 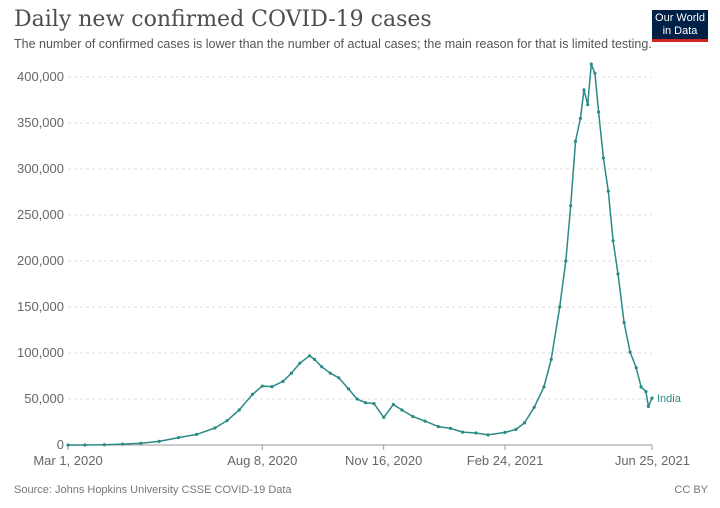 I want to click on y-tick-label: 300,000, so click(x=40, y=168).